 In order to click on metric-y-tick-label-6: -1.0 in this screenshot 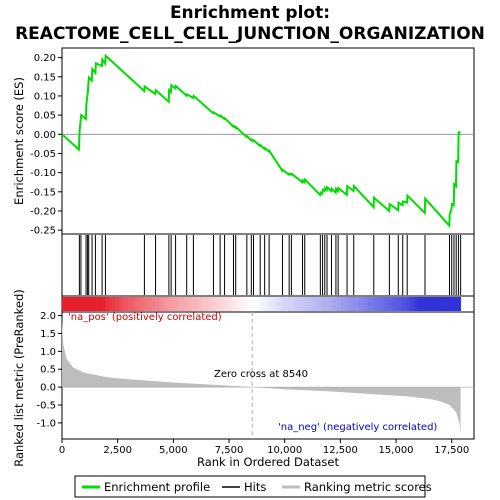, I will do `click(46, 423)`.